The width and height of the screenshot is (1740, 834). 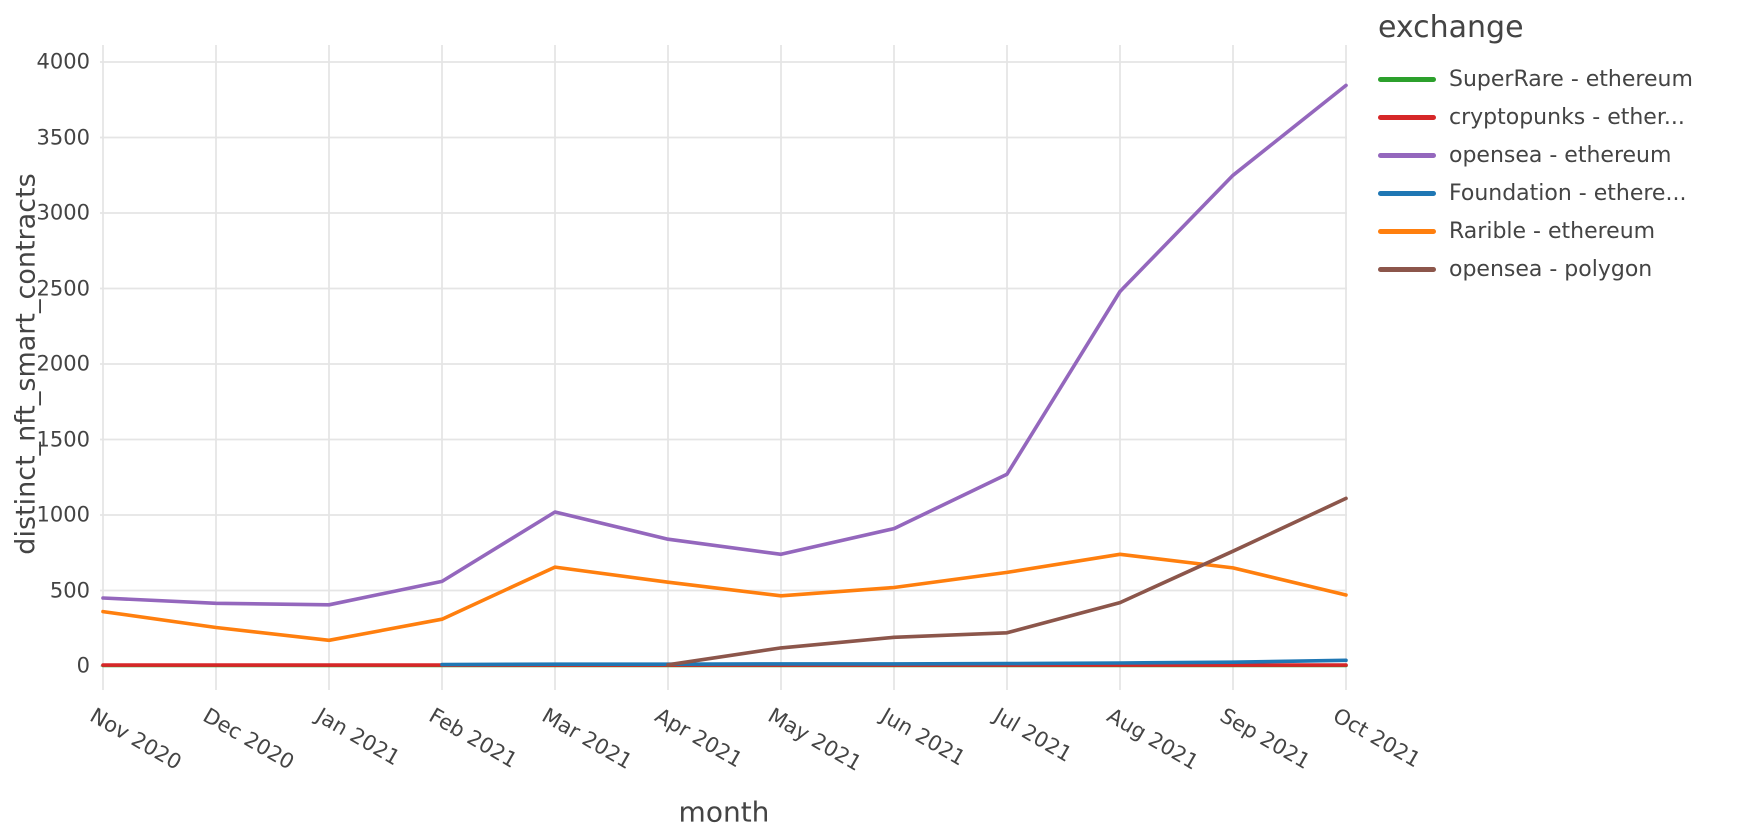 I want to click on y-tick-label: 2000, so click(x=63, y=363).